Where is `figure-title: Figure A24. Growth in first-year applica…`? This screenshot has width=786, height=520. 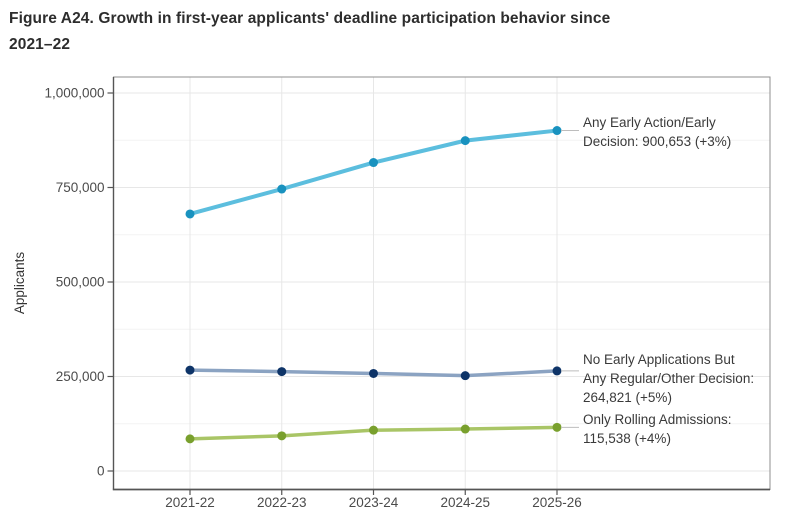 figure-title: Figure A24. Growth in first-year applica… is located at coordinates (384, 32).